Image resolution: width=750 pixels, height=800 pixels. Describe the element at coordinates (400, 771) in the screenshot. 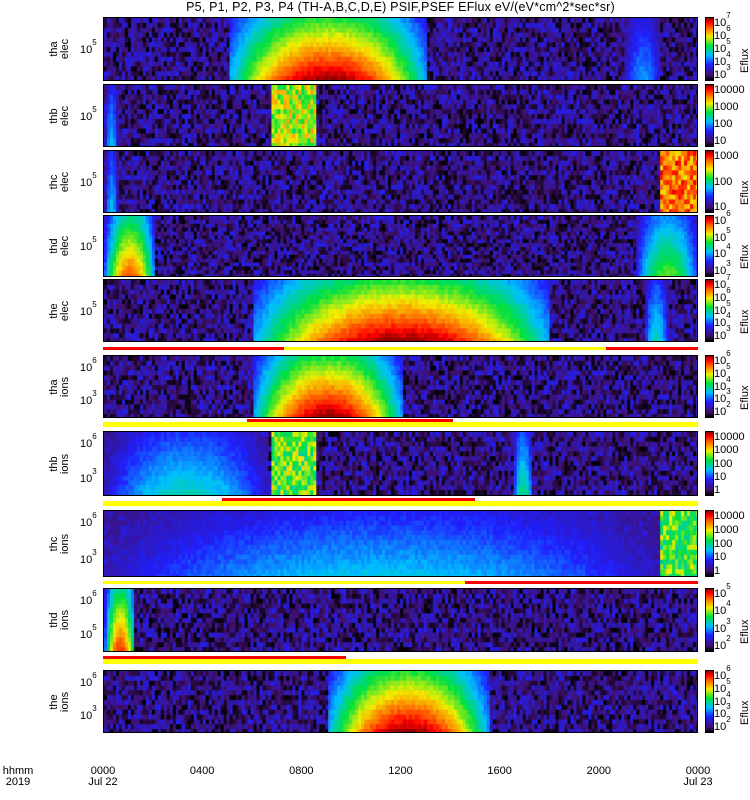

I see `x-tick-label: 1200` at that location.